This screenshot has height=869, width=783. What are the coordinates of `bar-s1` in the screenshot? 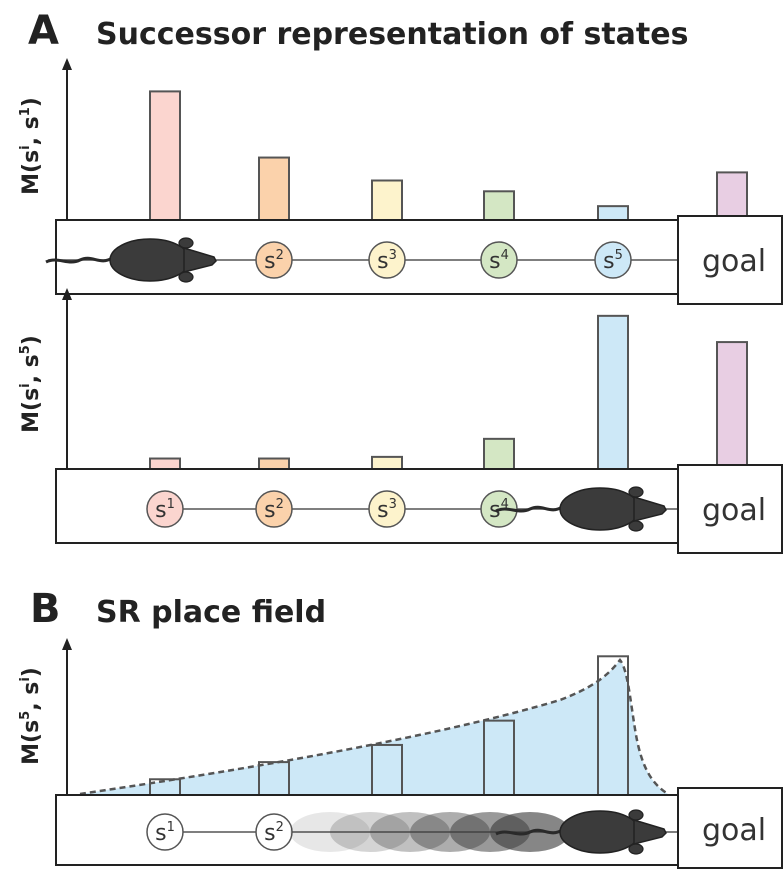 It's located at (165, 156).